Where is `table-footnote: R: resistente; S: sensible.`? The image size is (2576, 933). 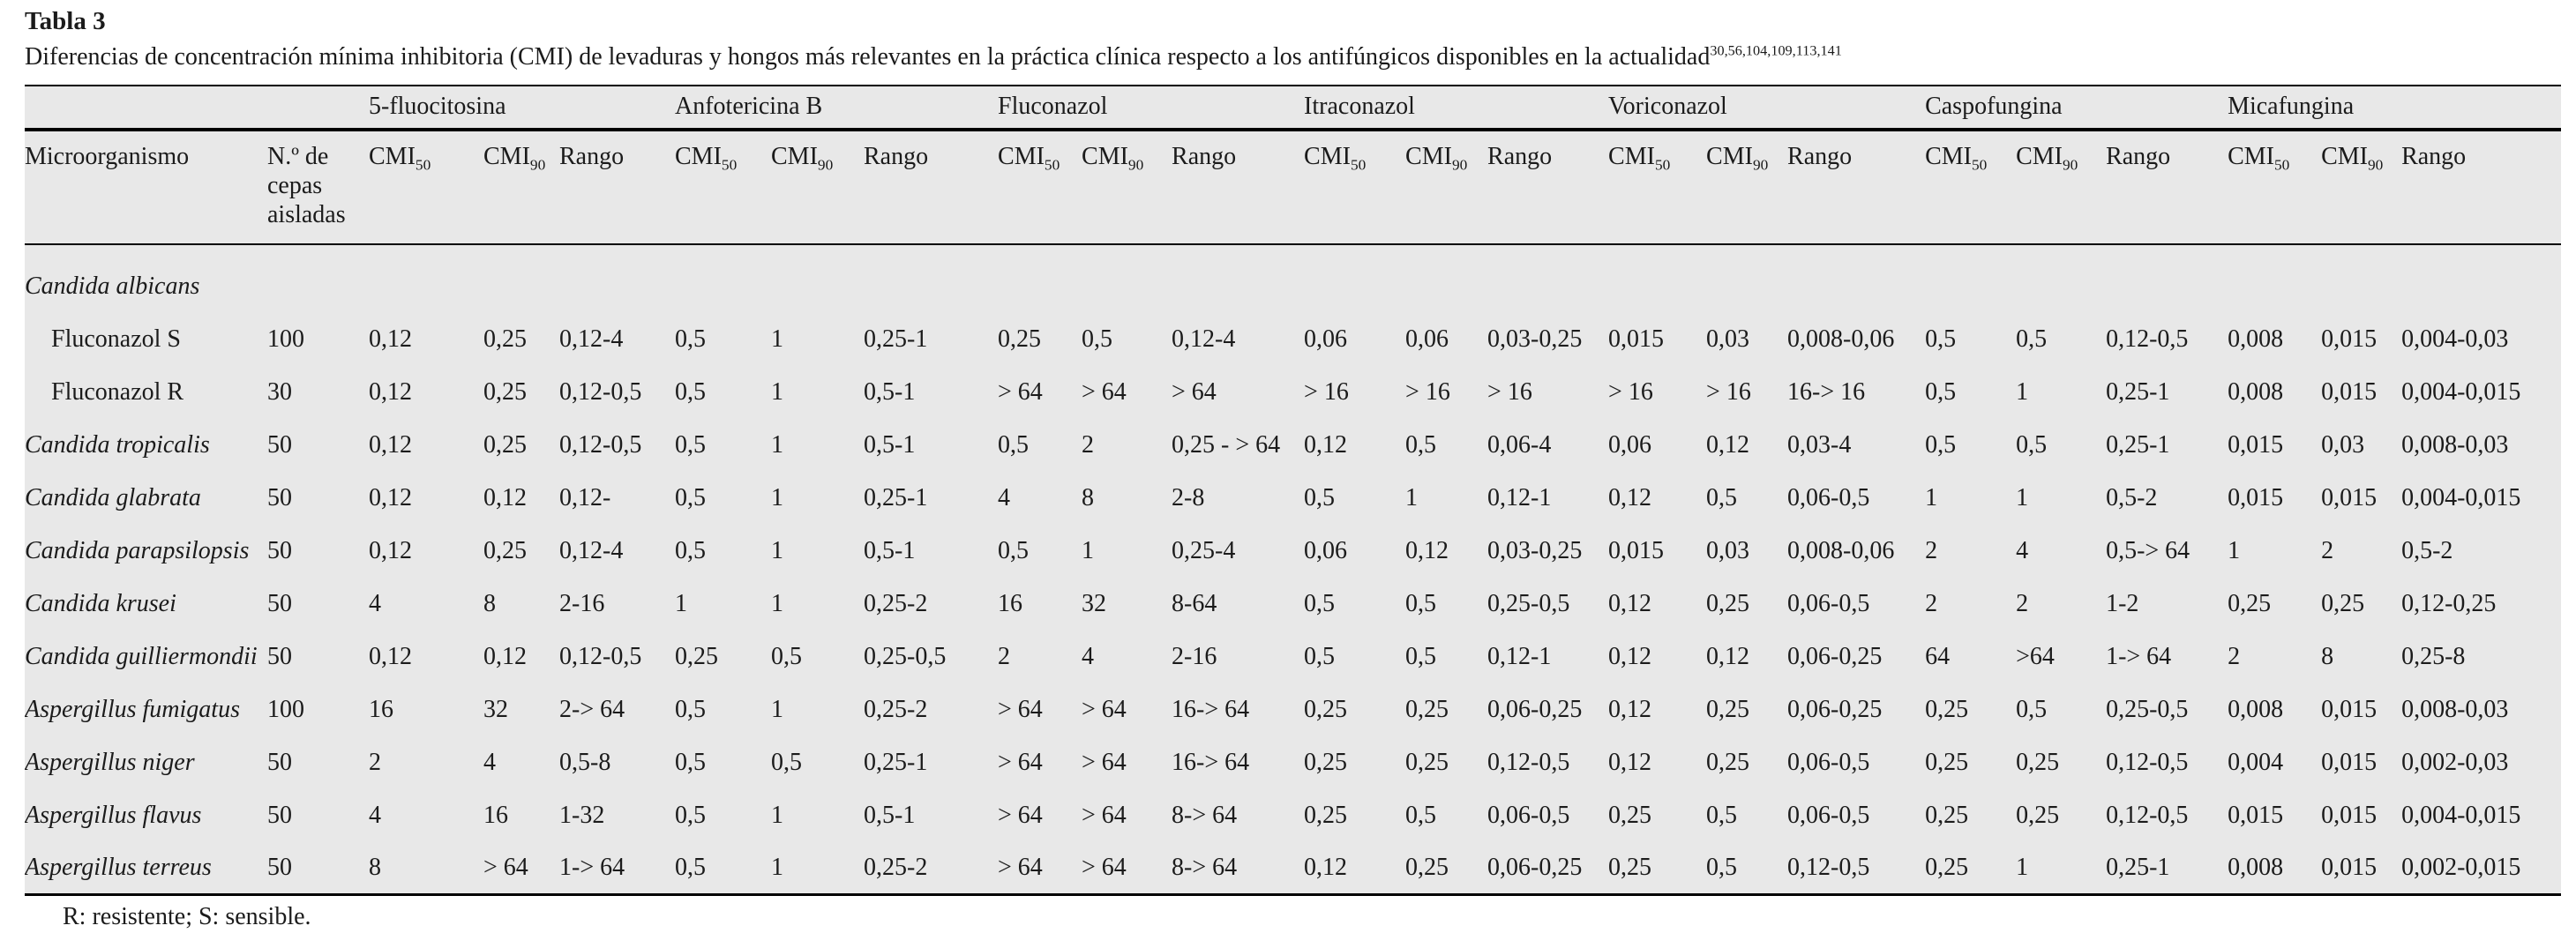 table-footnote: R: resistente; S: sensible. is located at coordinates (187, 917).